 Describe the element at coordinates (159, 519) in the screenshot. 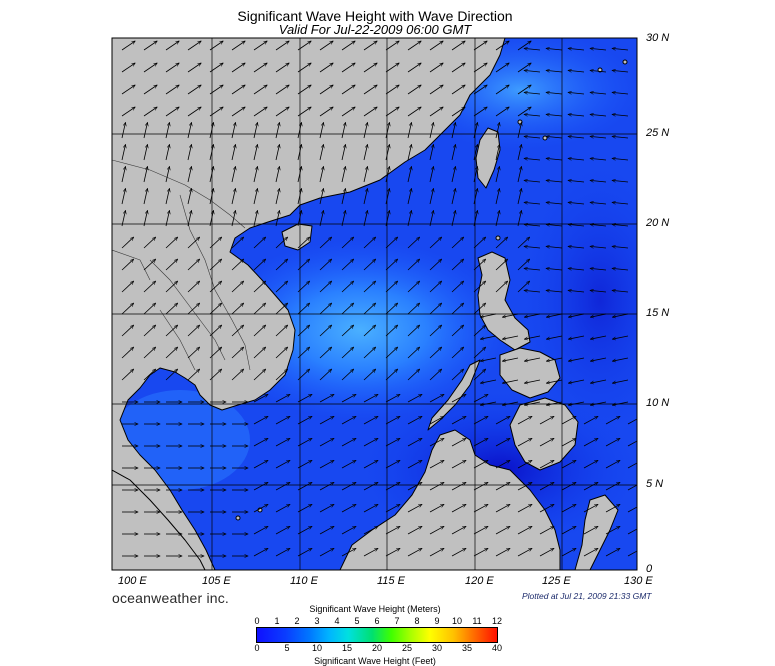

I see `malay-peninsula` at that location.